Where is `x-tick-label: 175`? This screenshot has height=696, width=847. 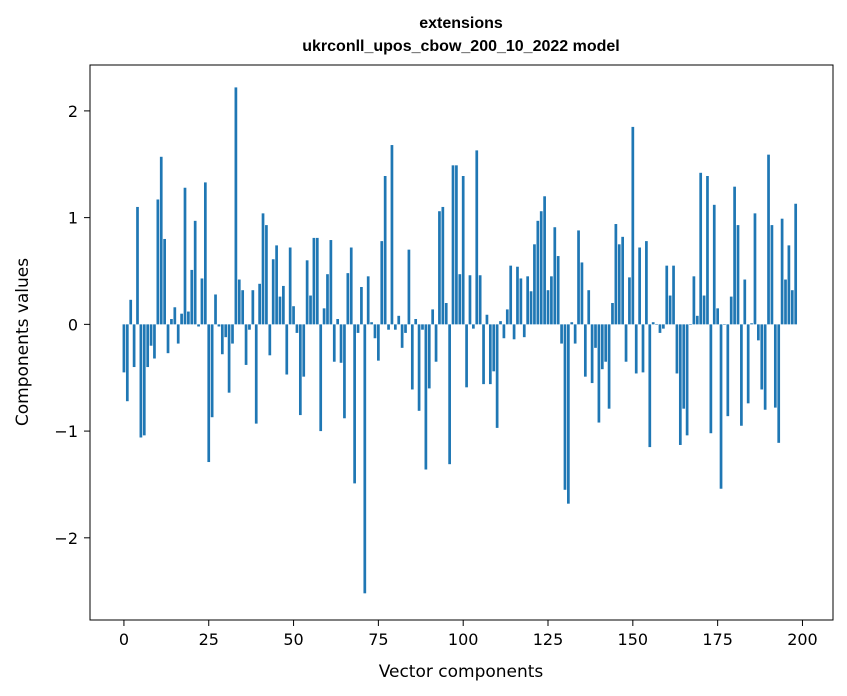 x-tick-label: 175 is located at coordinates (717, 639).